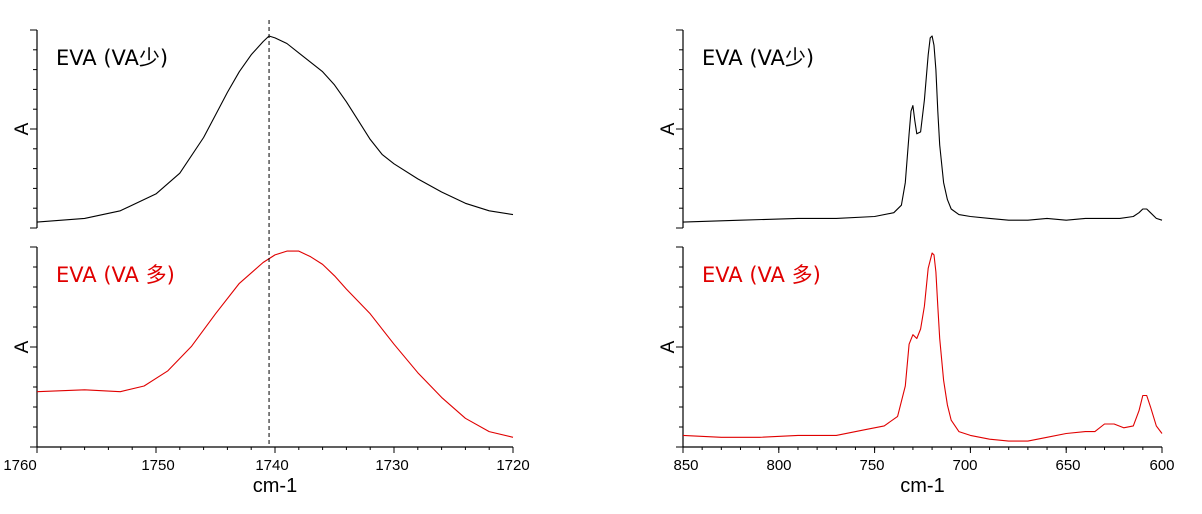 This screenshot has height=514, width=1202. What do you see at coordinates (778, 465) in the screenshot?
I see `x-tick-label: 800` at bounding box center [778, 465].